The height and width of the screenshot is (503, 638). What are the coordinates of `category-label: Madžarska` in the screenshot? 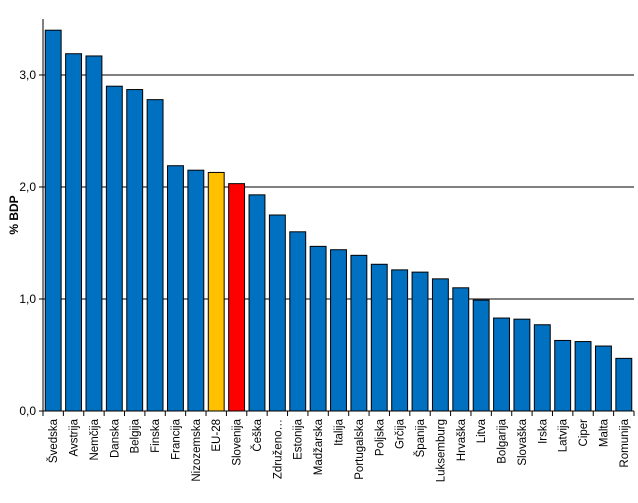 It's located at (319, 446).